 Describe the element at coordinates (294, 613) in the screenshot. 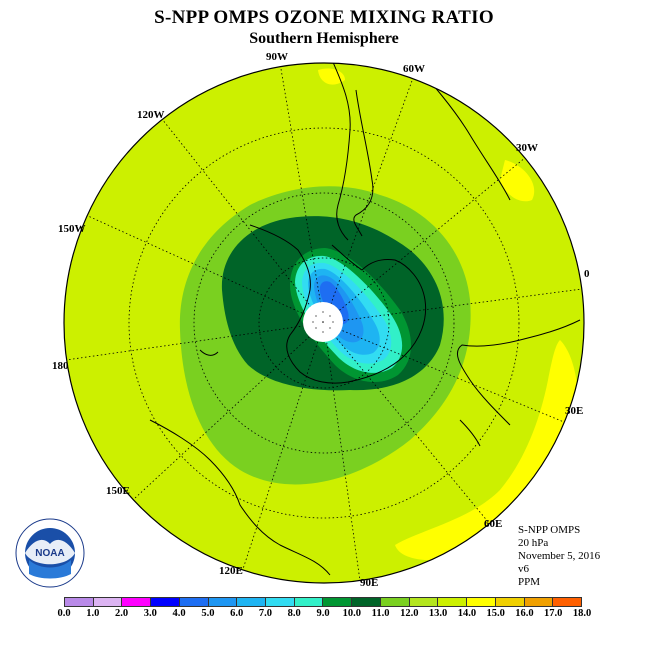

I see `colorbar-tick-label: 8.0` at that location.